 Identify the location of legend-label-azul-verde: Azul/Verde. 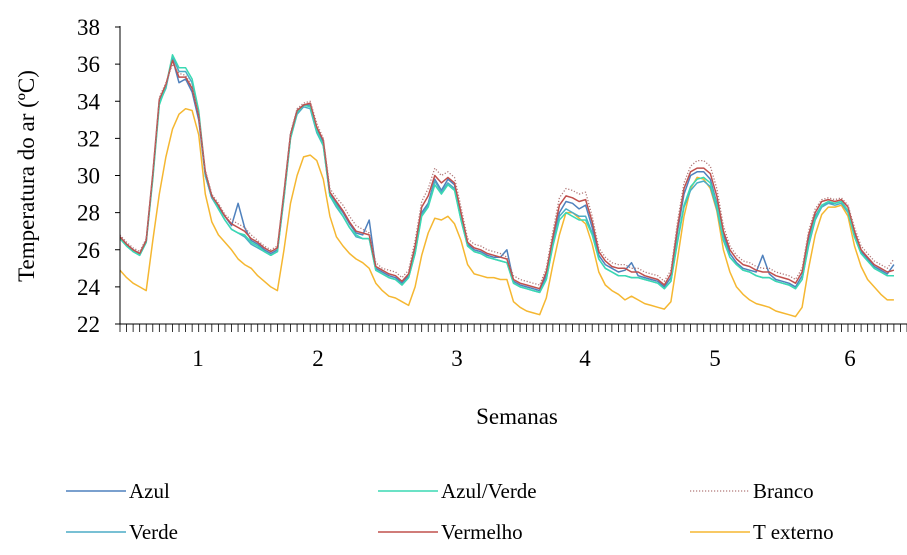
(489, 491).